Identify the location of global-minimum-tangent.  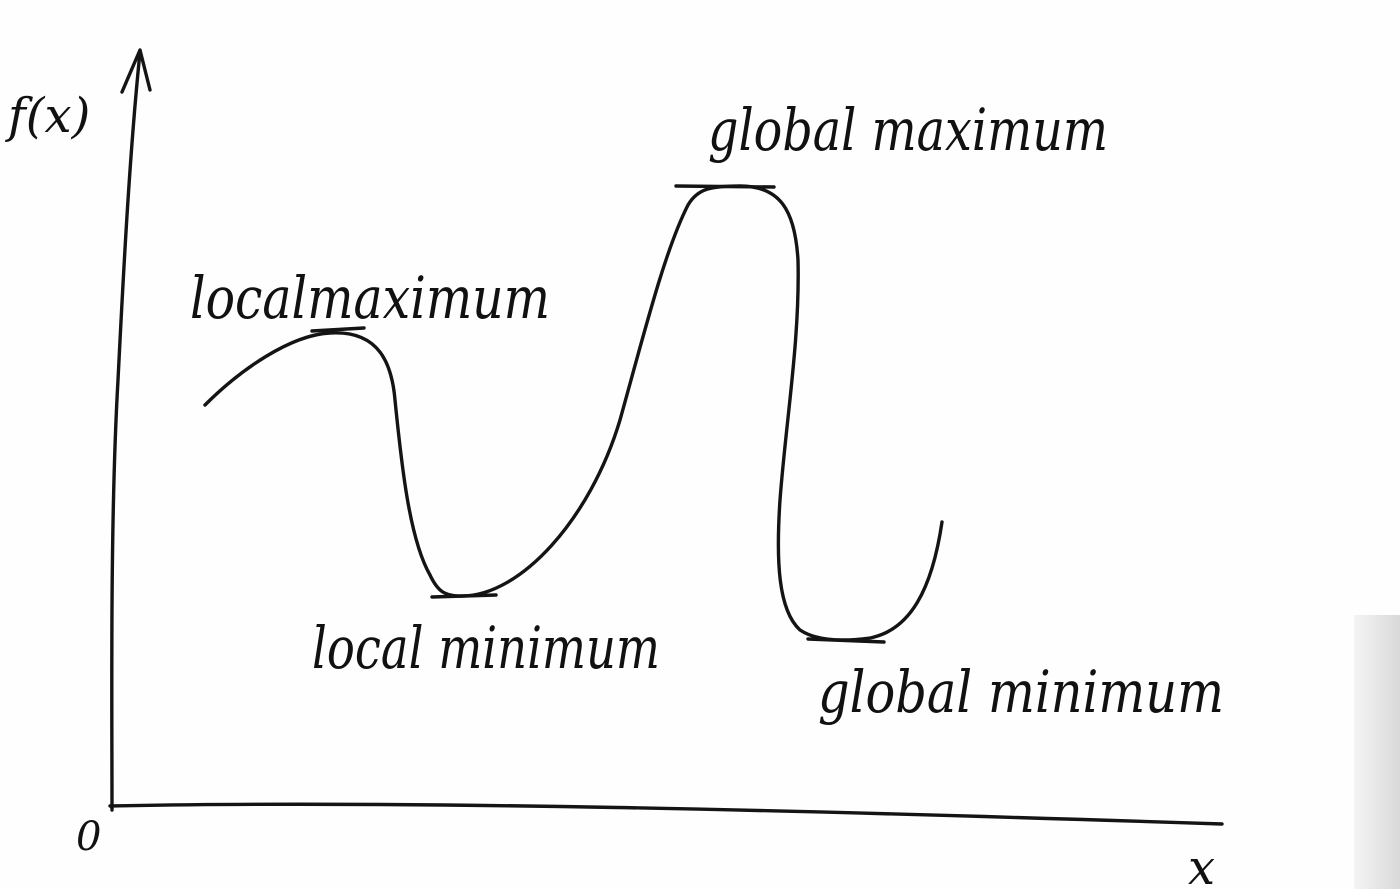
(846, 640).